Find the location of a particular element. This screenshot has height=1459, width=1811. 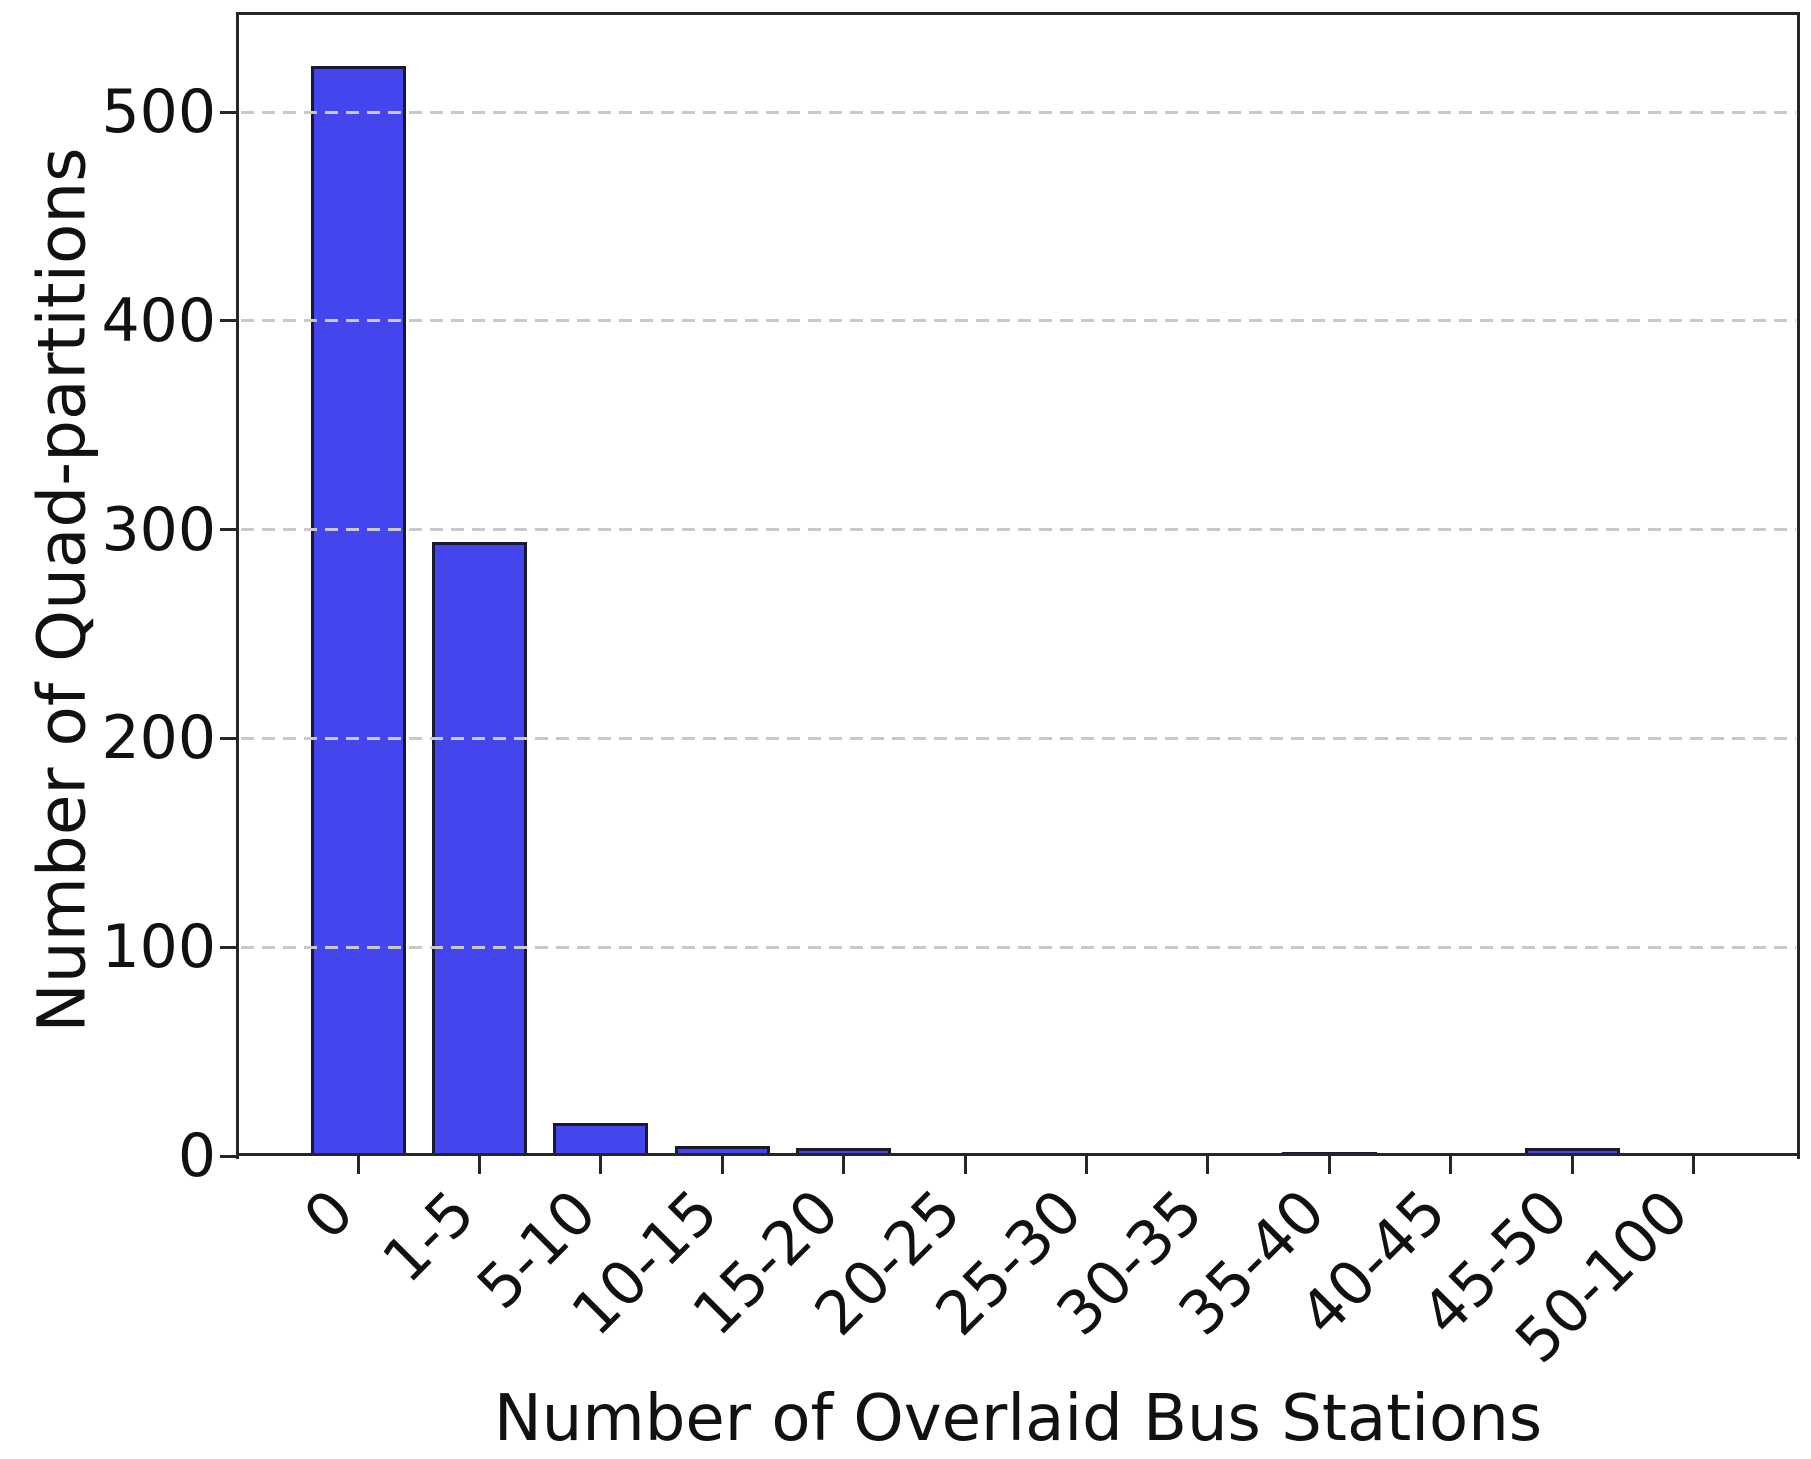

x-axis-title: Number of Overlaid Bus Stations is located at coordinates (1018, 1419).